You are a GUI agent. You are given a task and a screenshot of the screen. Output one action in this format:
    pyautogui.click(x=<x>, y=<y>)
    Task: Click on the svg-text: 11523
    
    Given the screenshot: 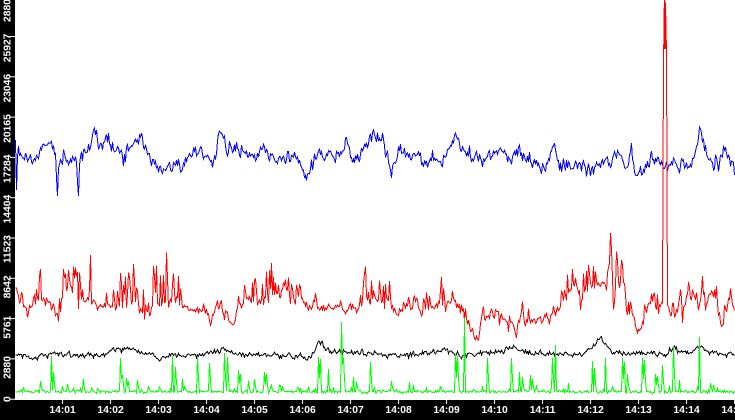 What is the action you would take?
    pyautogui.click(x=8, y=249)
    